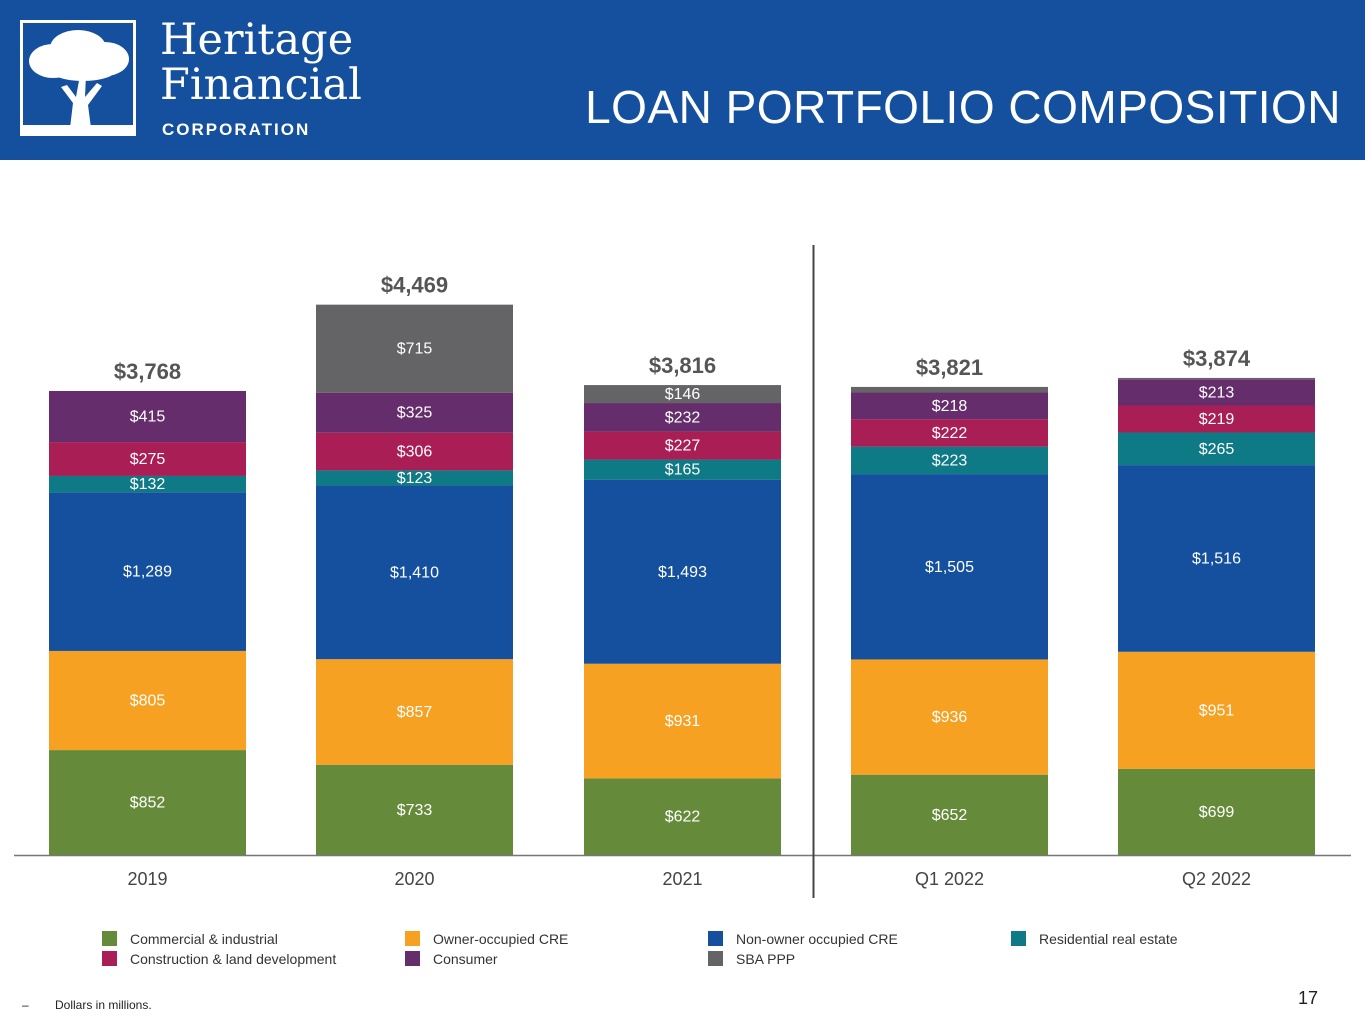 The width and height of the screenshot is (1365, 1024). Describe the element at coordinates (261, 85) in the screenshot. I see `logo-line-financial: Financial` at that location.